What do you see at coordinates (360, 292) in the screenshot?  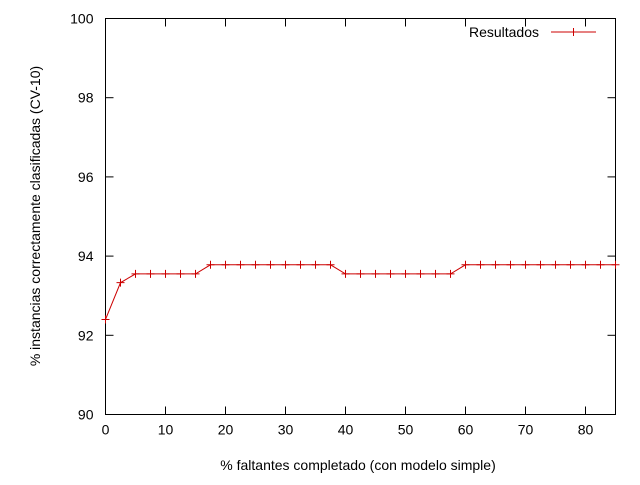 I see `series-layer` at bounding box center [360, 292].